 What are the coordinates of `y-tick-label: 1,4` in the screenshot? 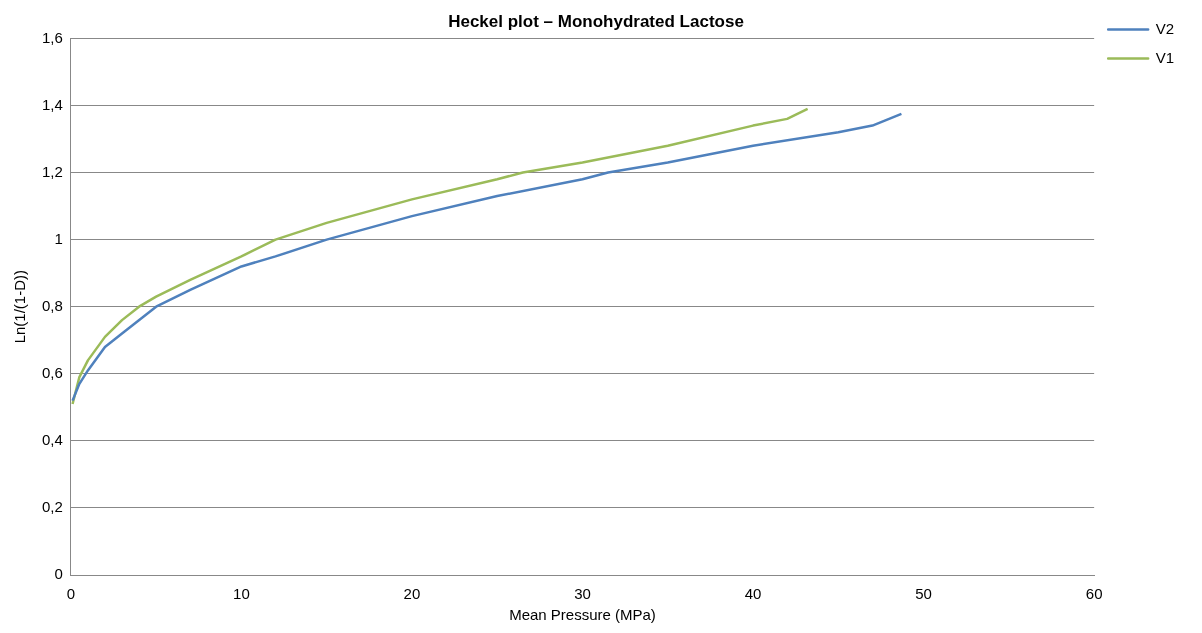 It's located at (52, 104).